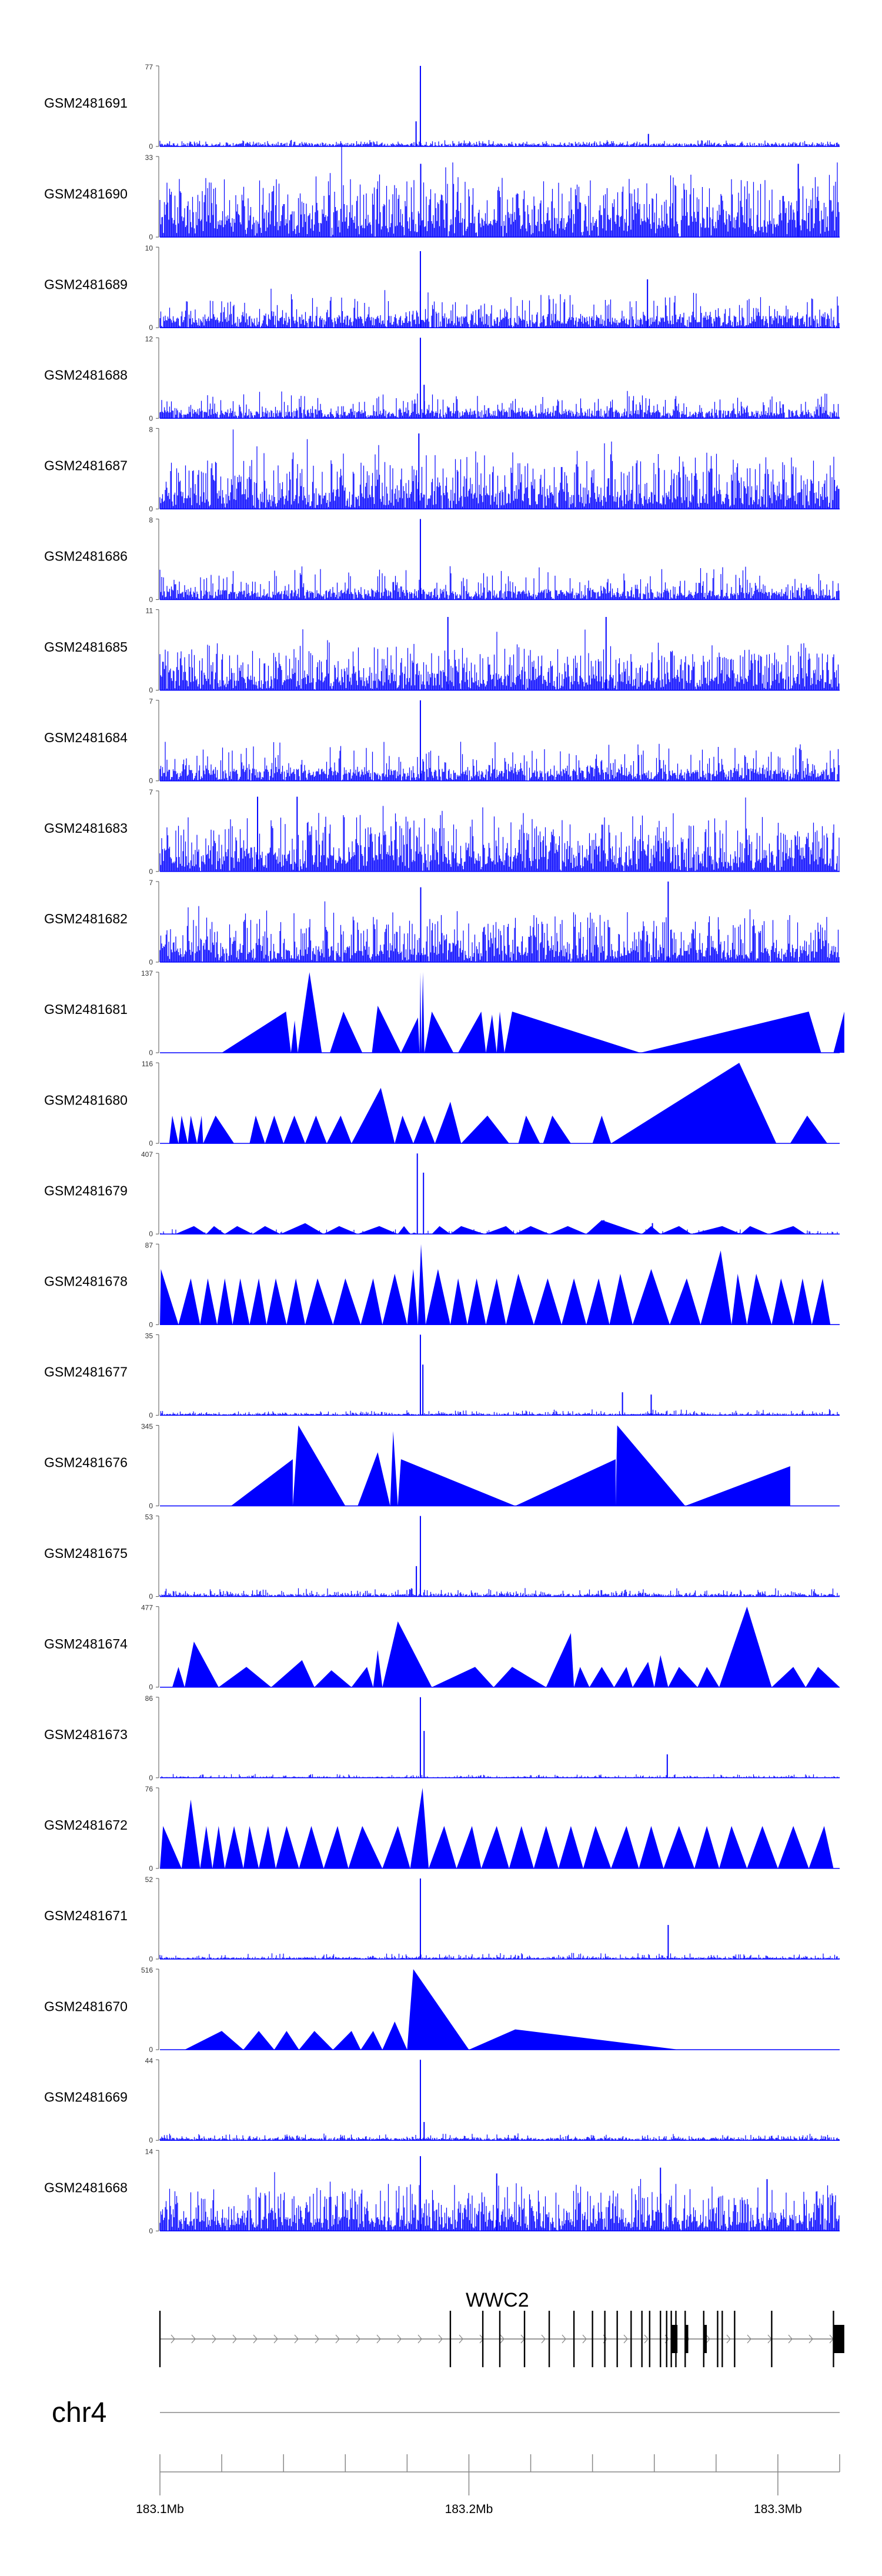 The width and height of the screenshot is (882, 2576). I want to click on track-GSM2481678: GSM2481678 87 0, so click(442, 1285).